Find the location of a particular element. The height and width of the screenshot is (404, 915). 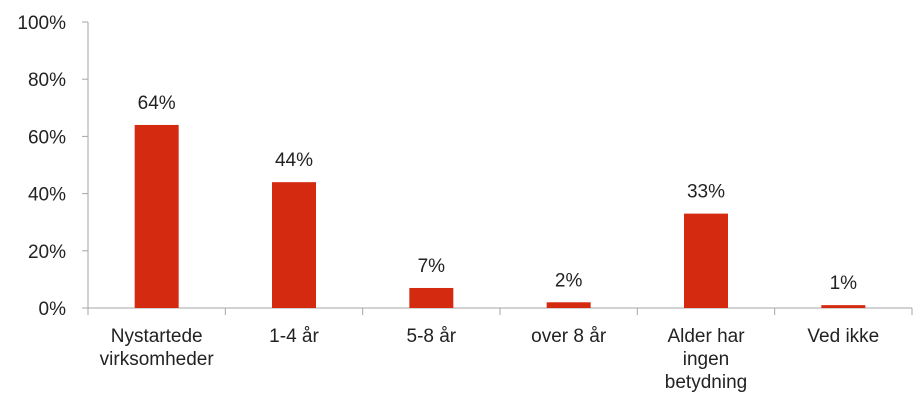

y-tick-label: 20% is located at coordinates (47, 252).